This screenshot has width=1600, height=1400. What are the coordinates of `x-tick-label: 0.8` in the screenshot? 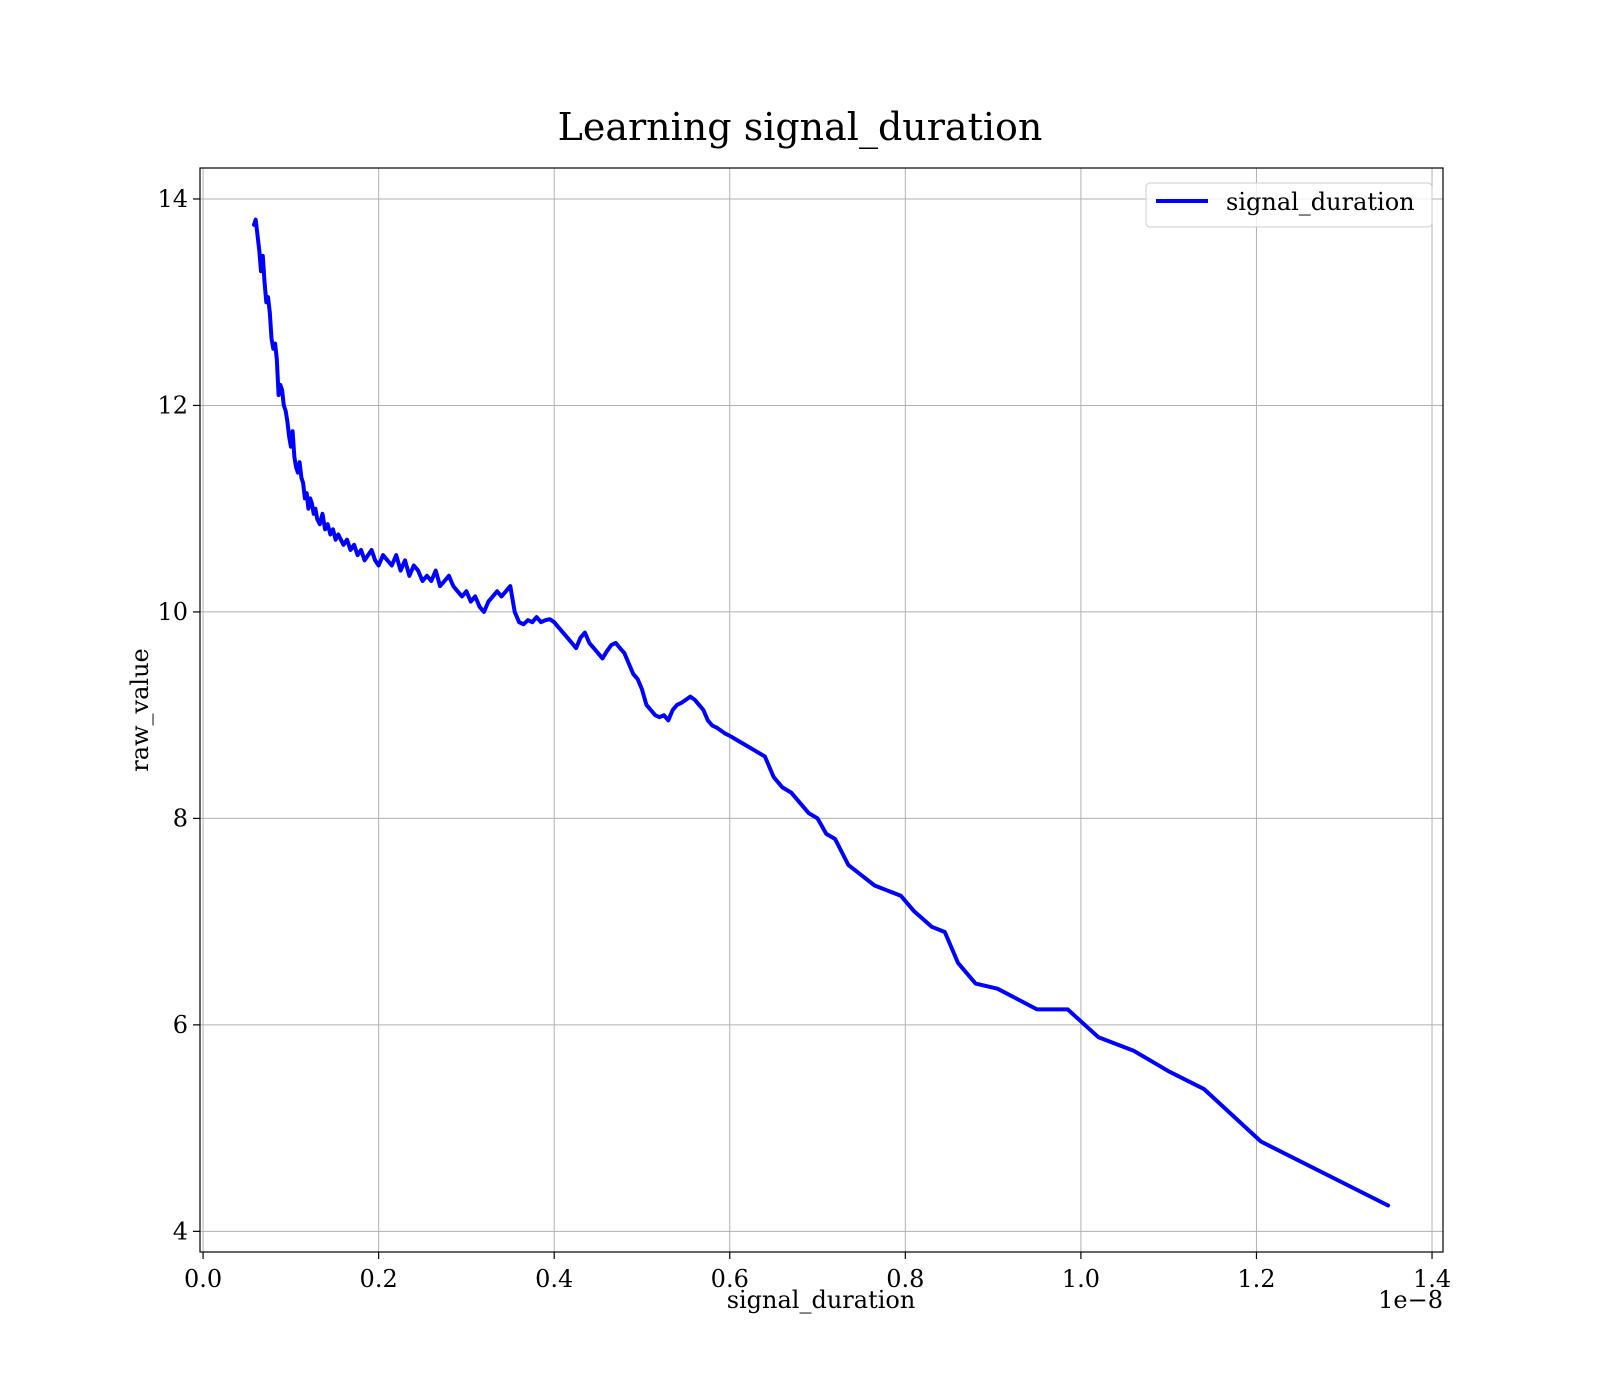 It's located at (905, 1279).